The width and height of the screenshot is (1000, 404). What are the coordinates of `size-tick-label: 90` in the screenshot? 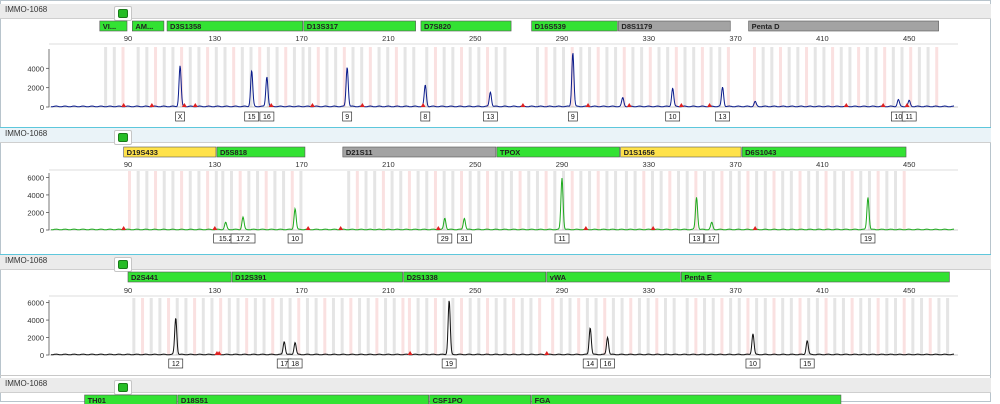 It's located at (128, 38).